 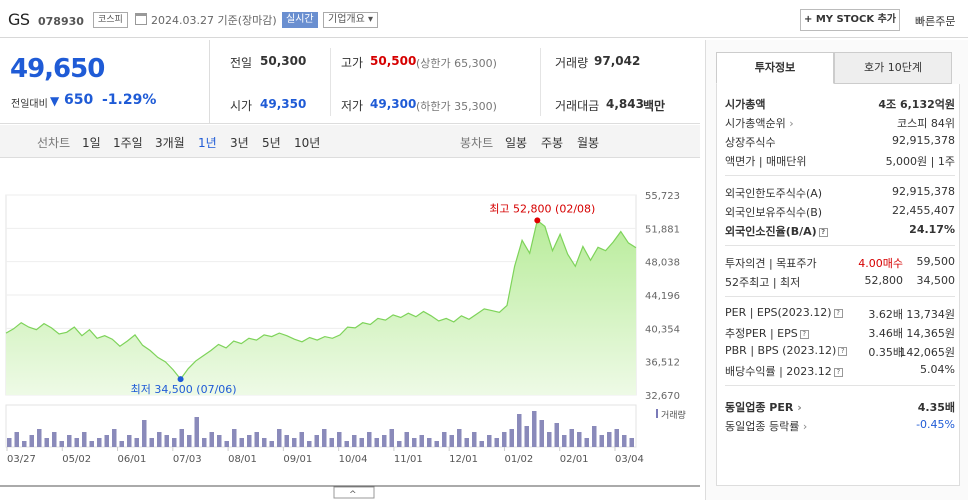 What do you see at coordinates (393, 104) in the screenshot?
I see `low-value: 49,300` at bounding box center [393, 104].